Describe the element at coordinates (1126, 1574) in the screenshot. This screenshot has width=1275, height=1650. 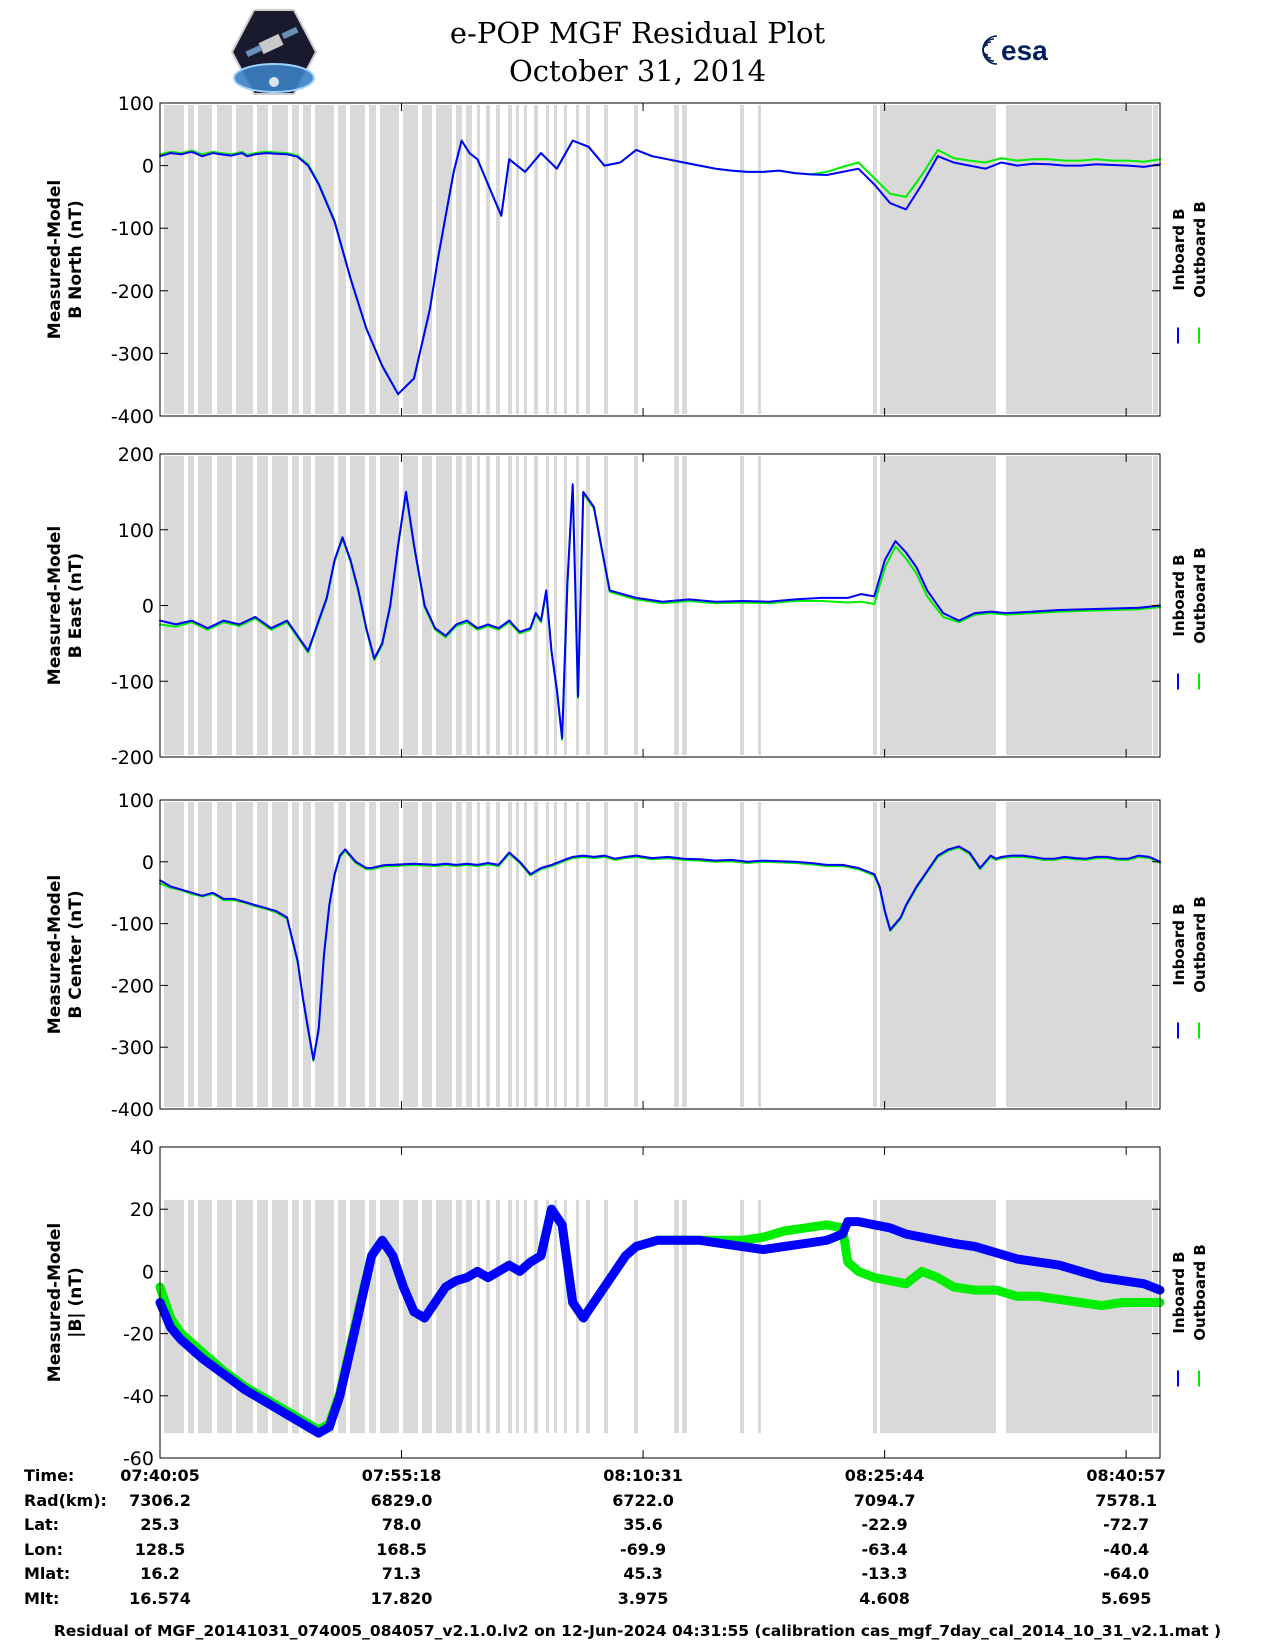
I see `info-value: -64.0` at that location.